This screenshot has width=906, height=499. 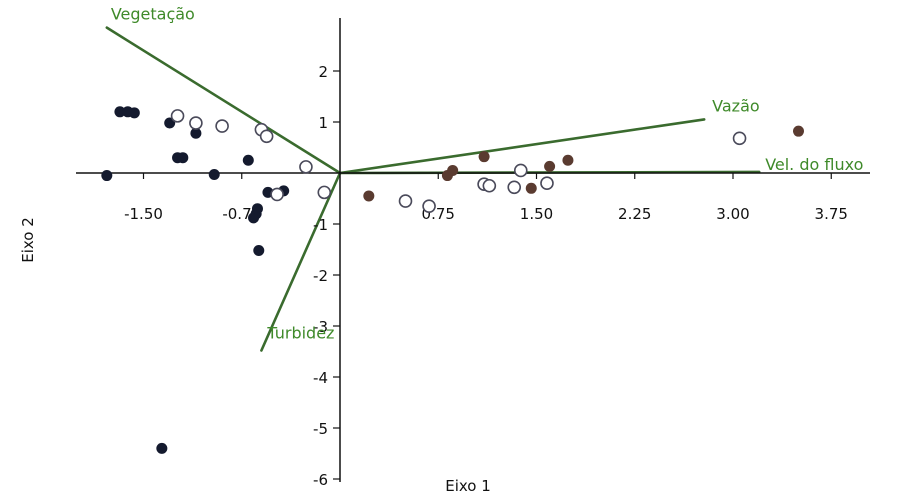 I want to click on vector-label: Vel. do fluxo, so click(x=814, y=164).